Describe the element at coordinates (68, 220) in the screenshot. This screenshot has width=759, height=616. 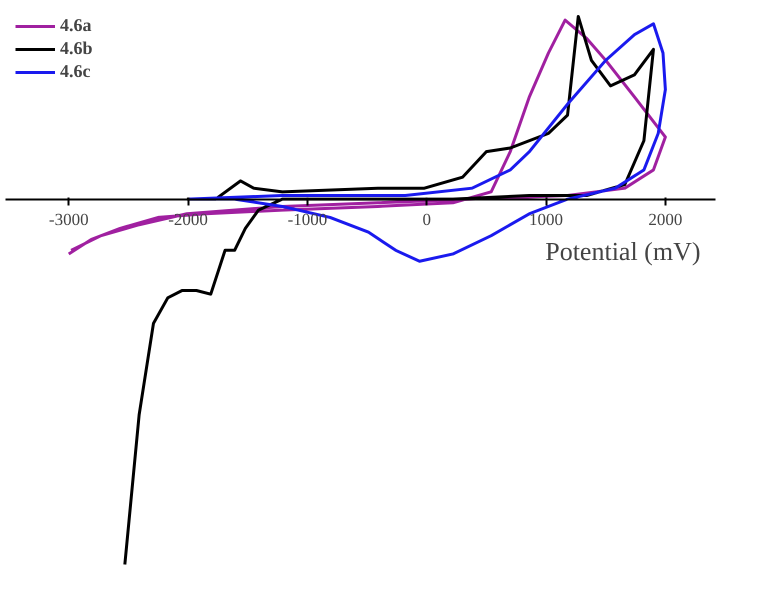
I see `x-tick-label: -3000` at that location.